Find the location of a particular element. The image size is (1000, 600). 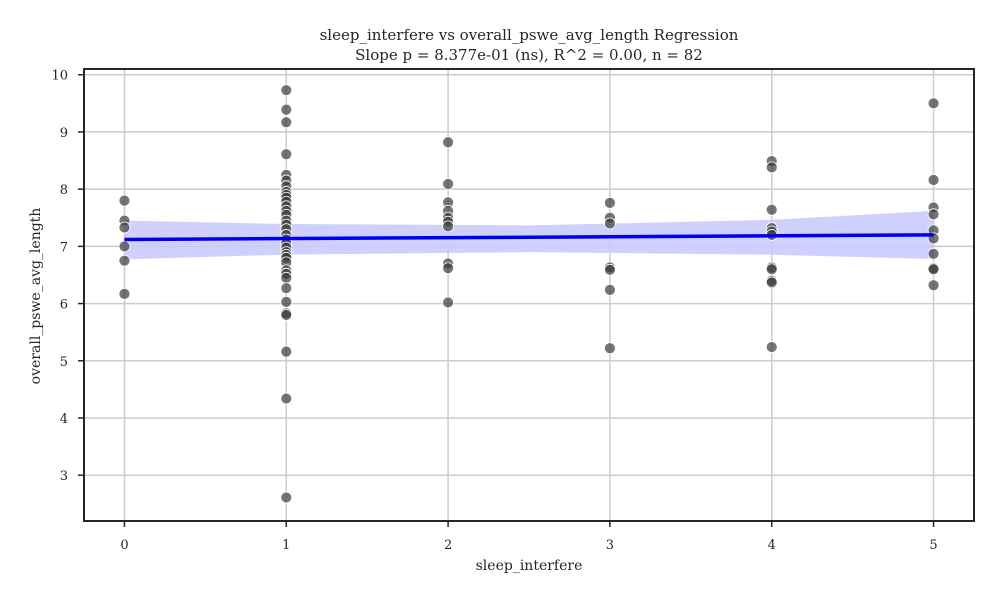

x-tick-label: 5 is located at coordinates (933, 545).